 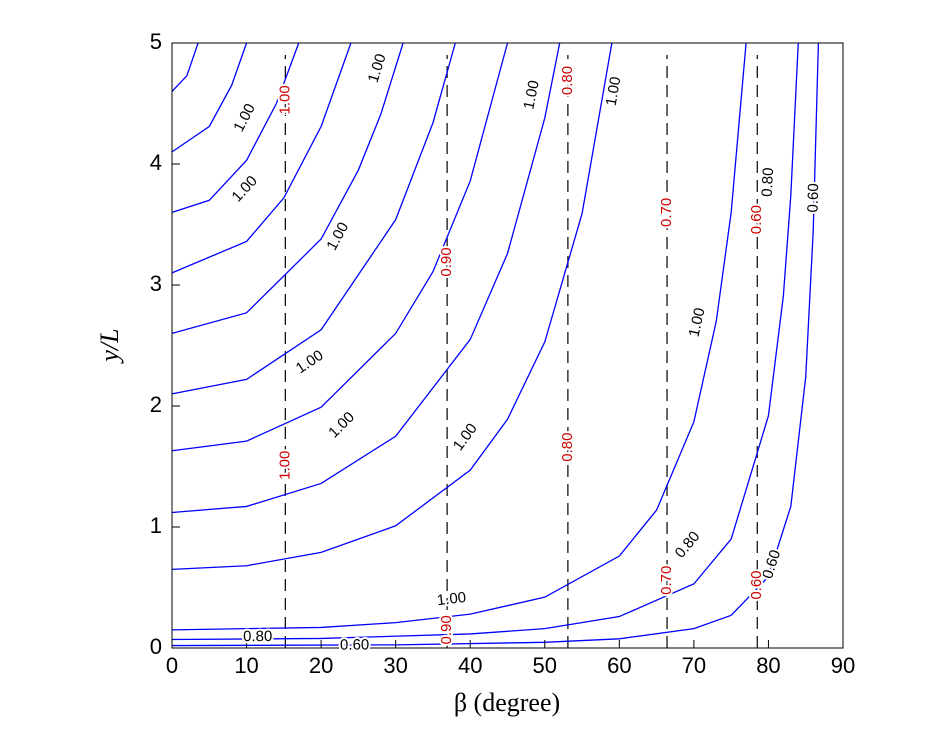 I want to click on x-tick-label: 0, so click(x=172, y=665).